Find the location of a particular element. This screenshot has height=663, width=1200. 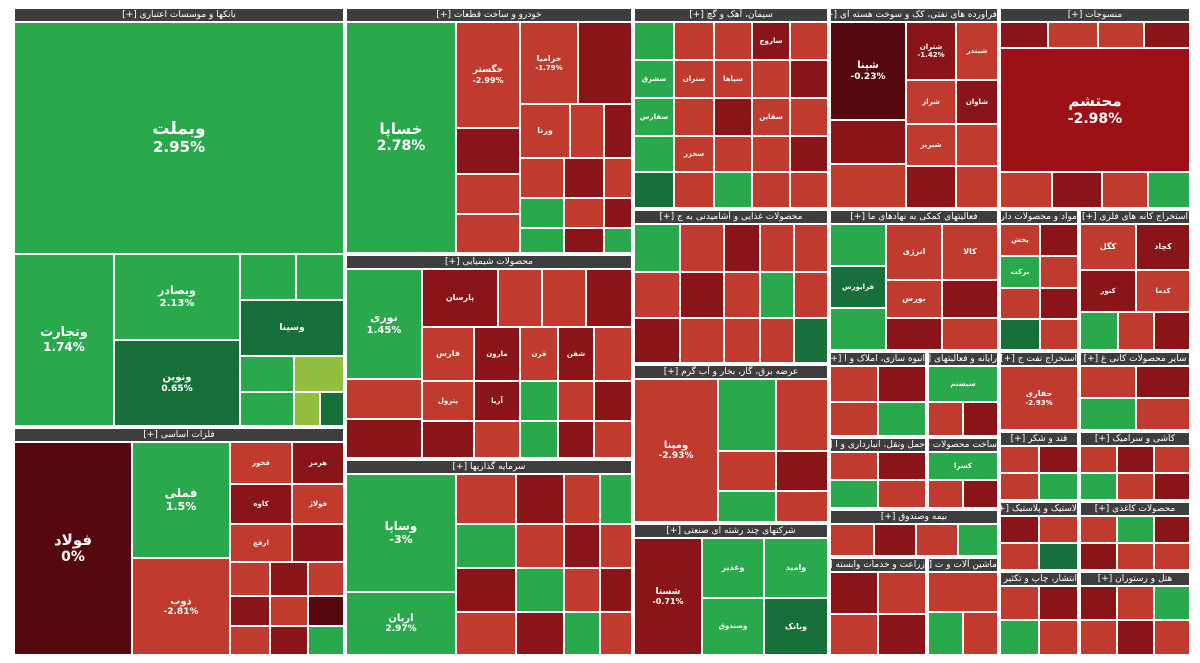

stock-tile: وساپا -3% is located at coordinates (401, 533).